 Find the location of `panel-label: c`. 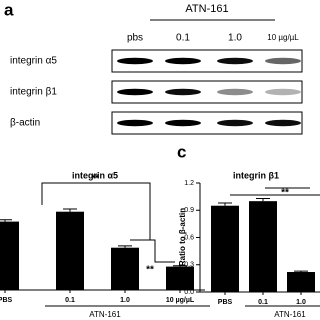

panel-label: c is located at coordinates (181, 151).